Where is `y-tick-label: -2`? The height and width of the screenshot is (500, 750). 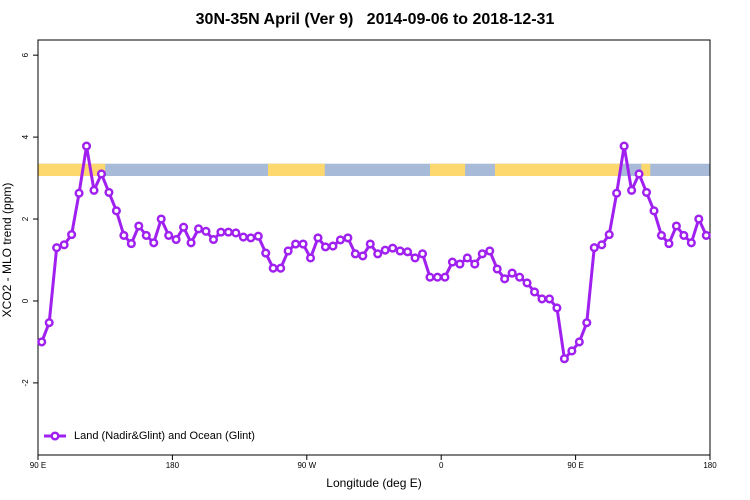
y-tick-label: -2 is located at coordinates (25, 383).